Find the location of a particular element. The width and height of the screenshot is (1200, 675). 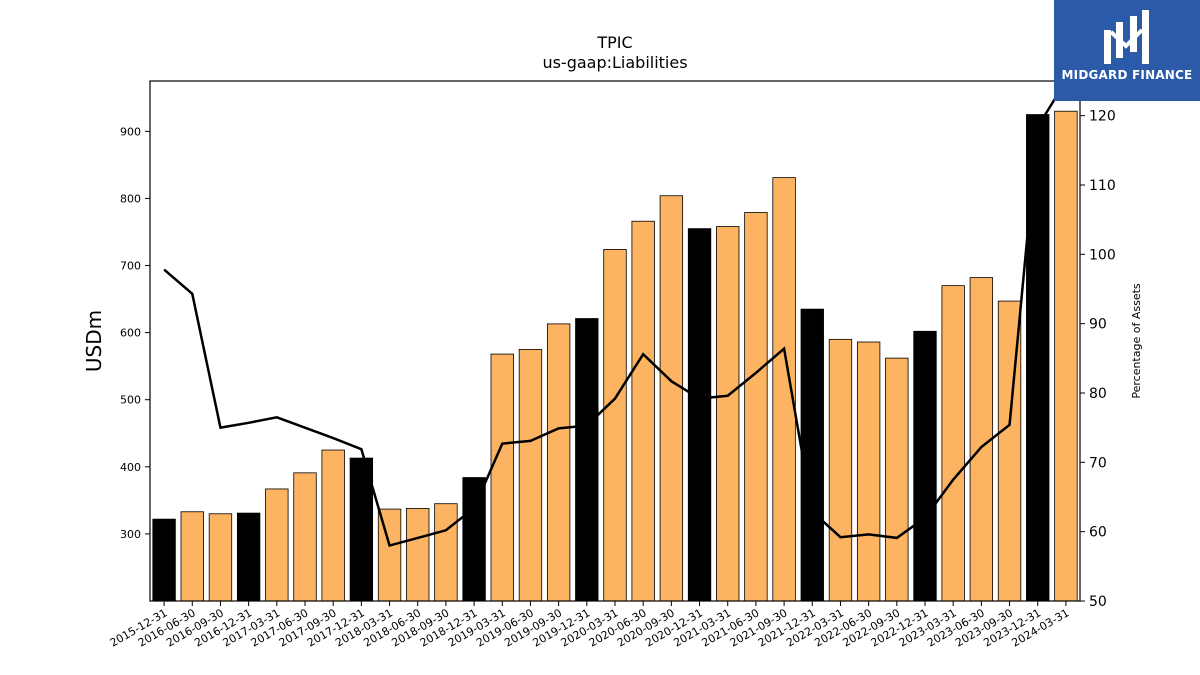

y-tick-label-left: 600 is located at coordinates (130, 333).